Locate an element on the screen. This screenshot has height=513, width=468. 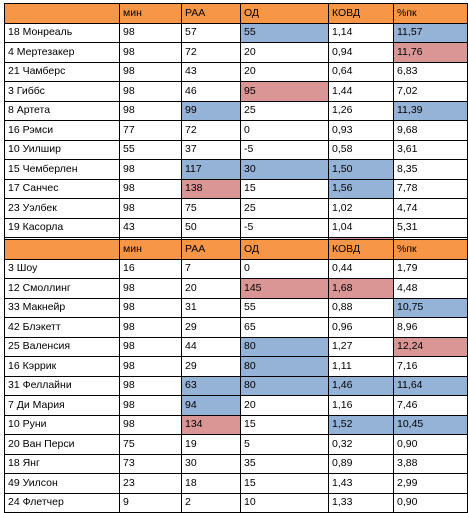
stat-cell: 0,94 is located at coordinates (361, 52).